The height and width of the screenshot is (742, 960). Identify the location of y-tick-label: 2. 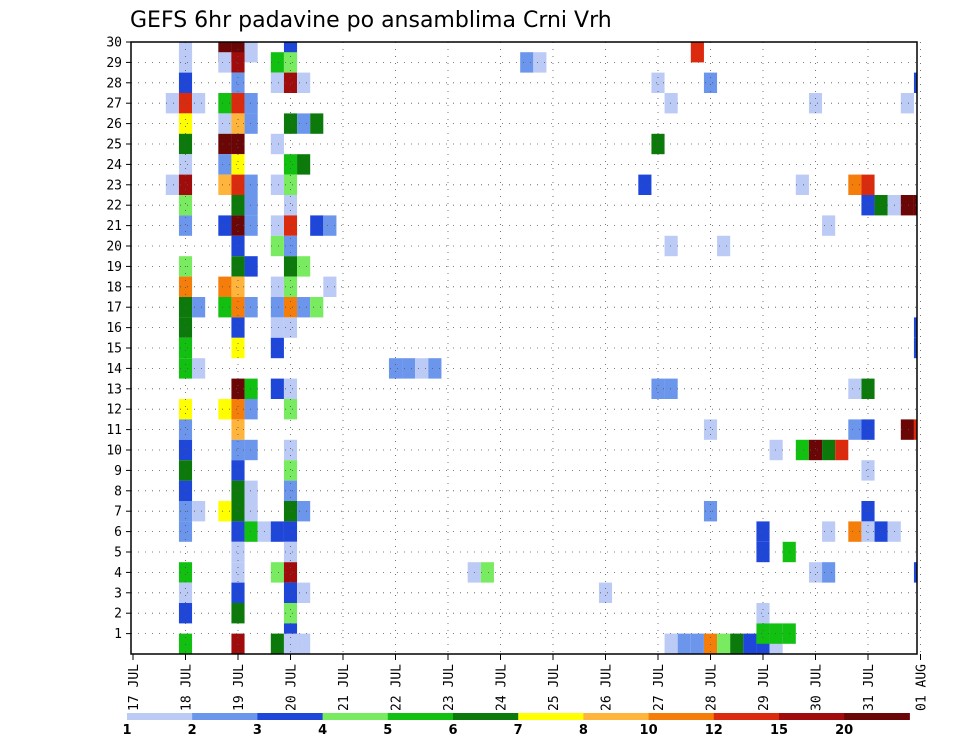
(118, 614).